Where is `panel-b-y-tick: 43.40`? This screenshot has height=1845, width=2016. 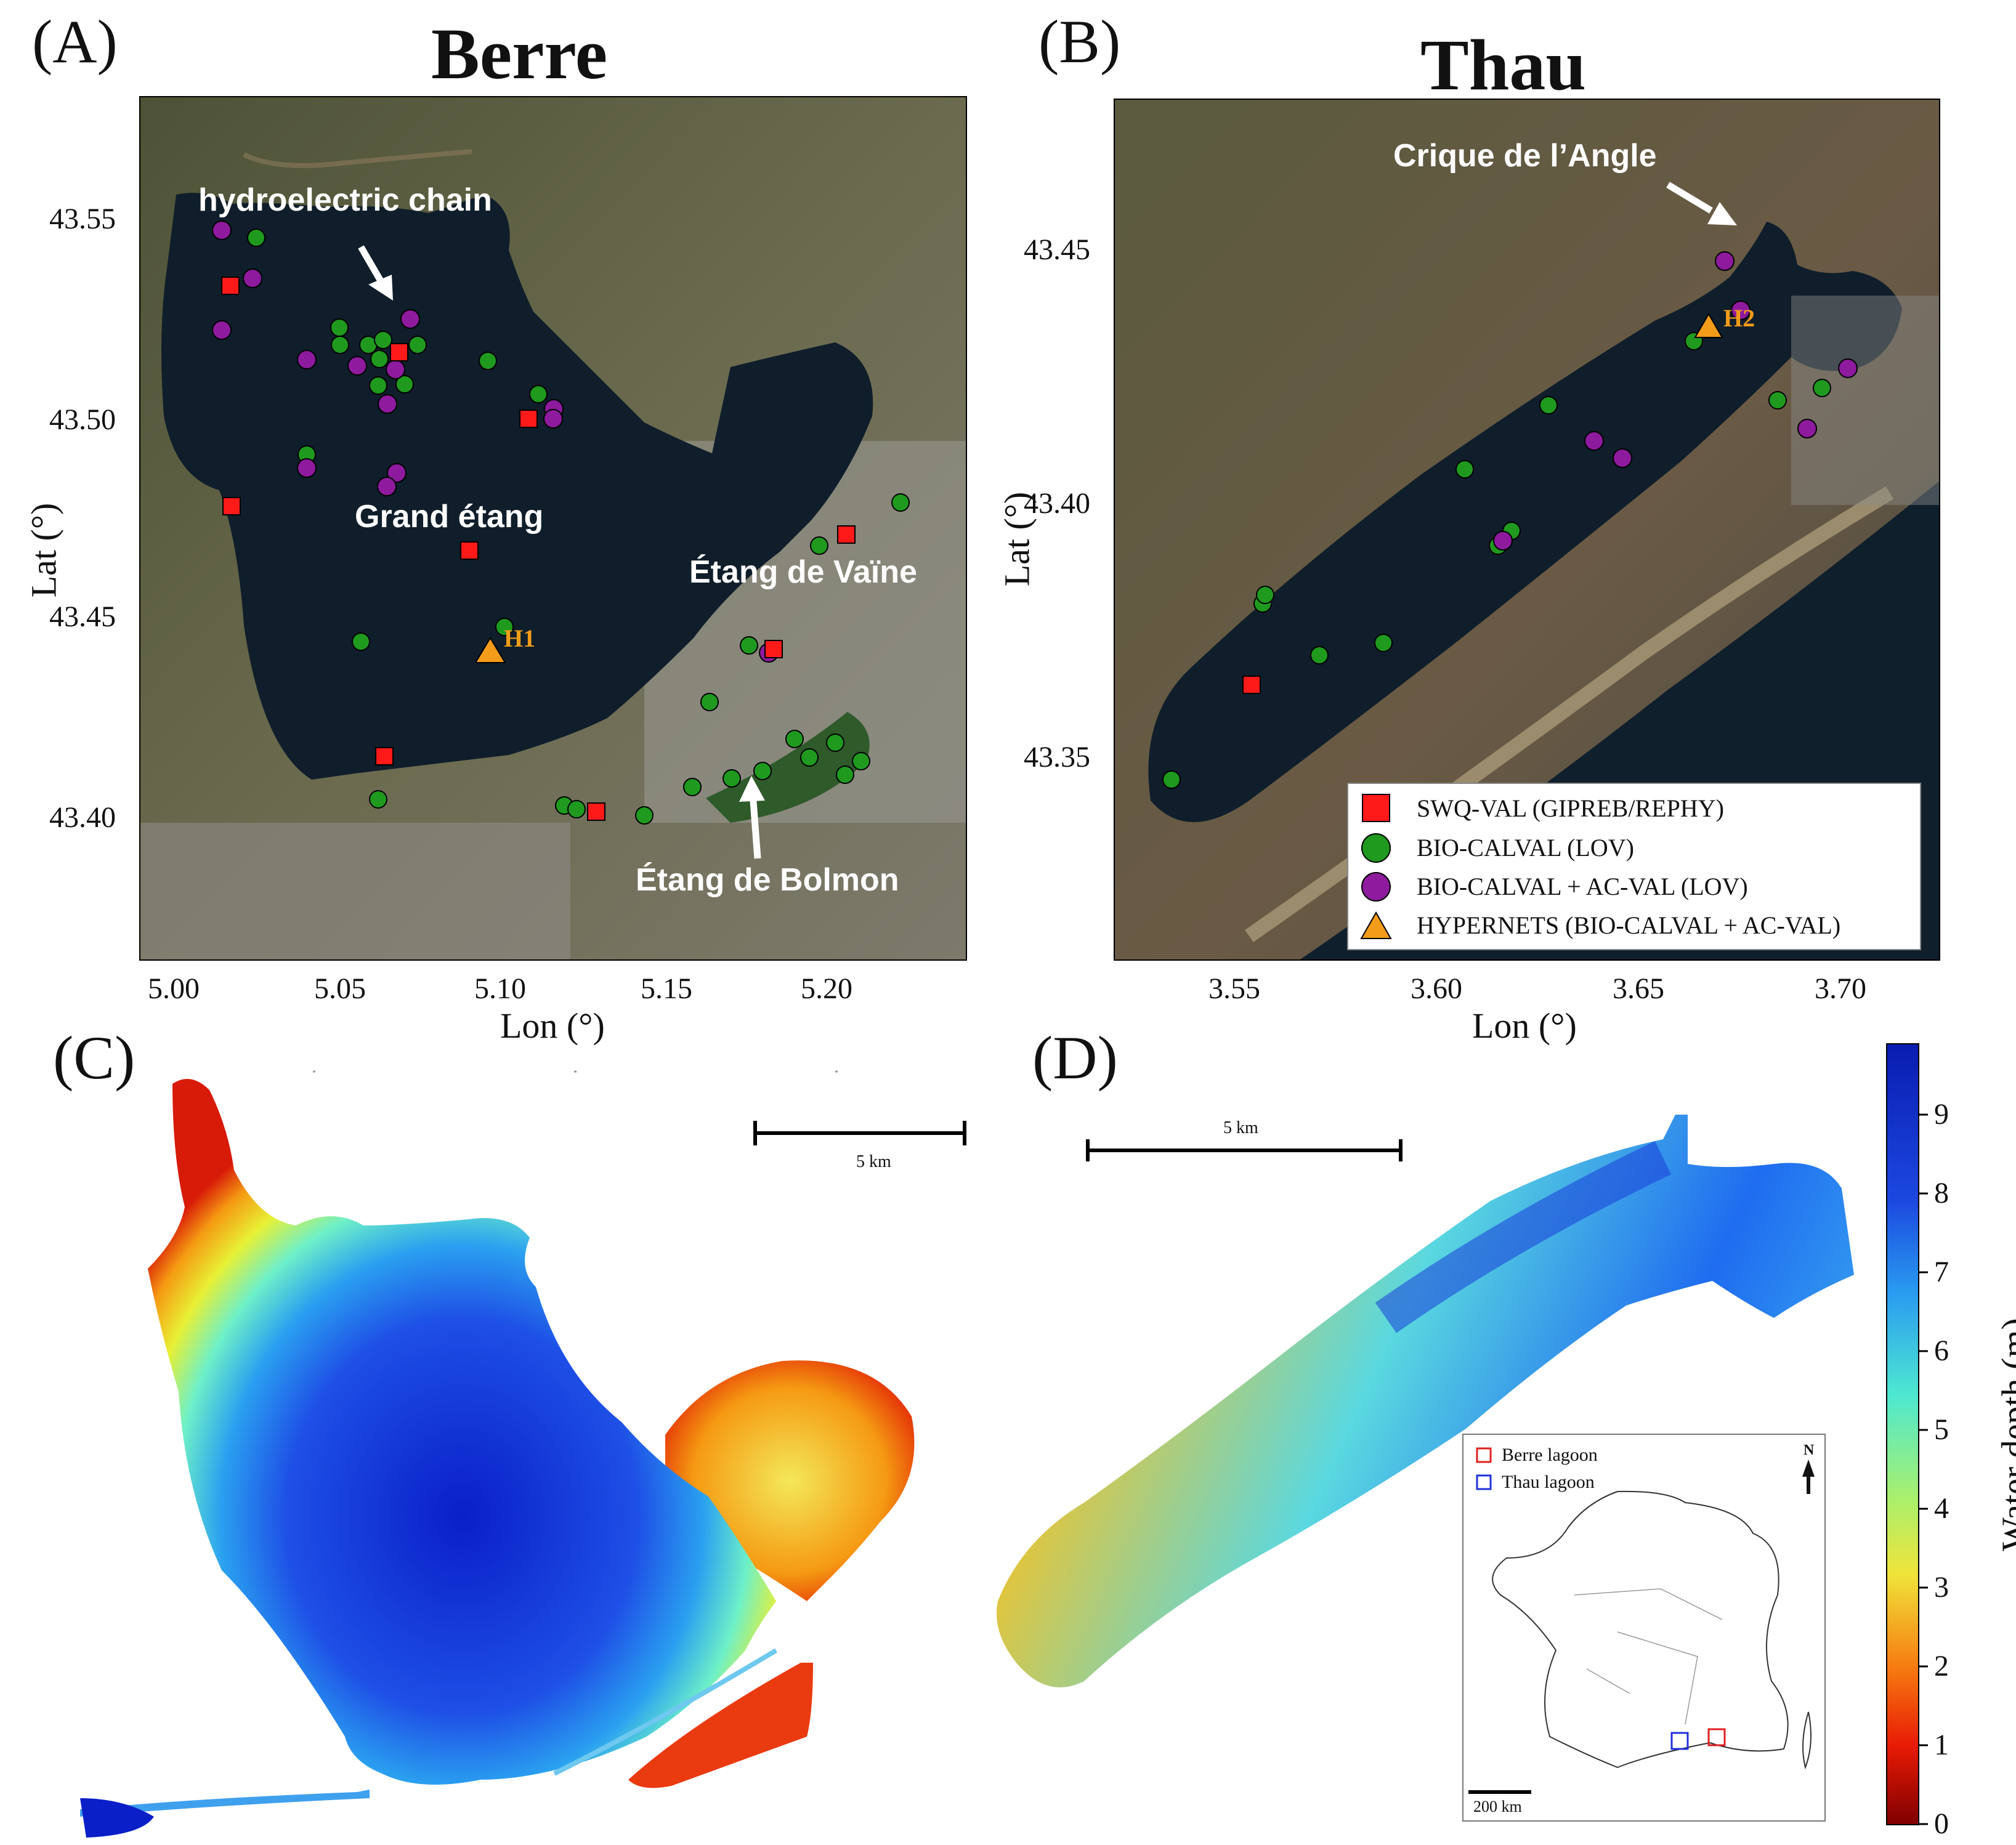 panel-b-y-tick: 43.40 is located at coordinates (1057, 503).